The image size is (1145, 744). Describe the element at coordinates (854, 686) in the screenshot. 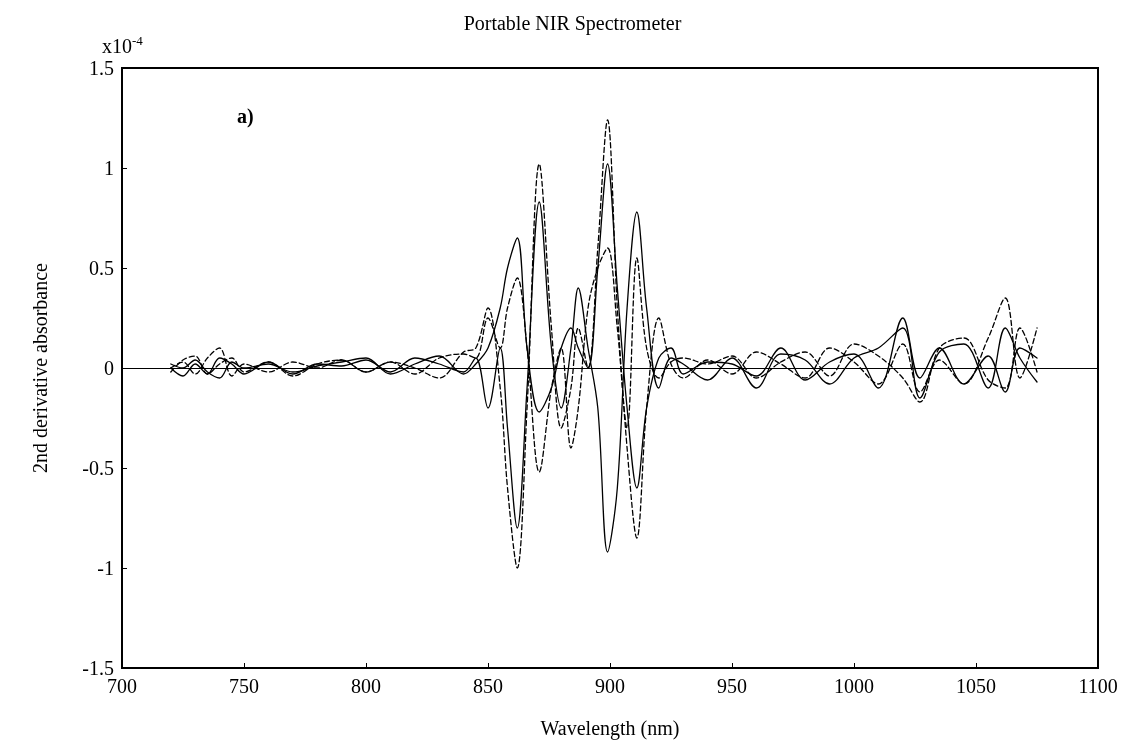

I see `x-tick-label: 1000` at that location.